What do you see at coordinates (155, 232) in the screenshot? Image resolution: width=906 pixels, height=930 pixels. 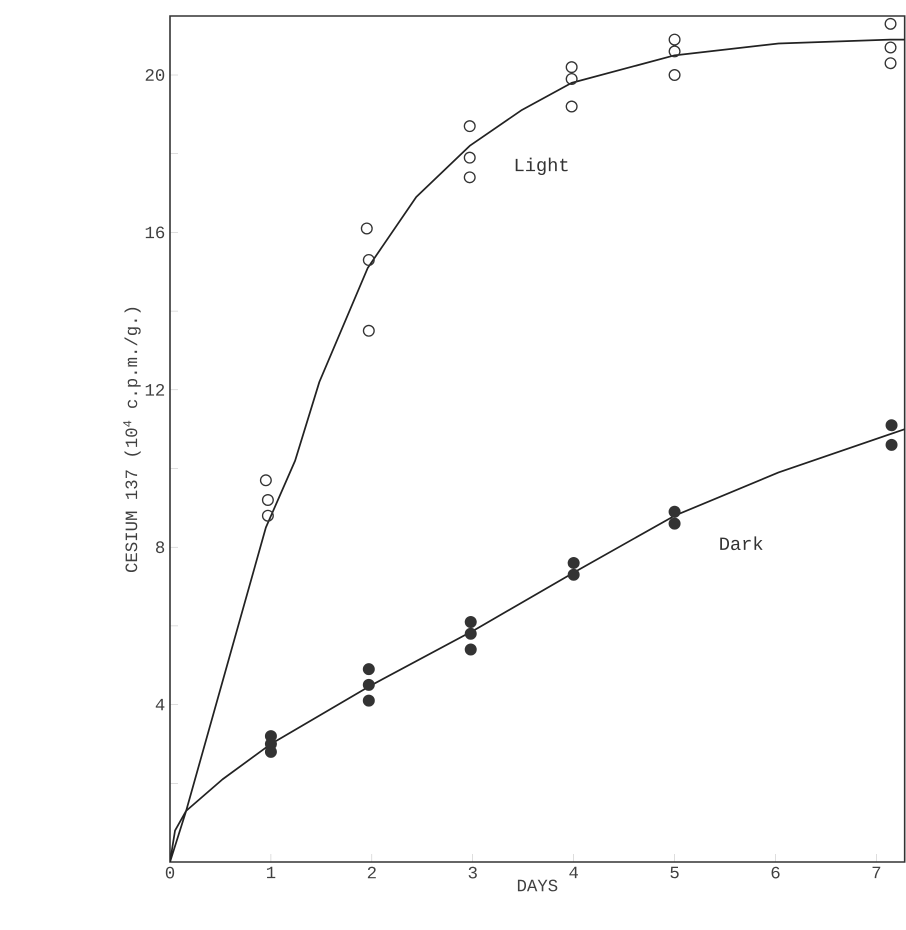 I see `y-tick-label: 16` at bounding box center [155, 232].